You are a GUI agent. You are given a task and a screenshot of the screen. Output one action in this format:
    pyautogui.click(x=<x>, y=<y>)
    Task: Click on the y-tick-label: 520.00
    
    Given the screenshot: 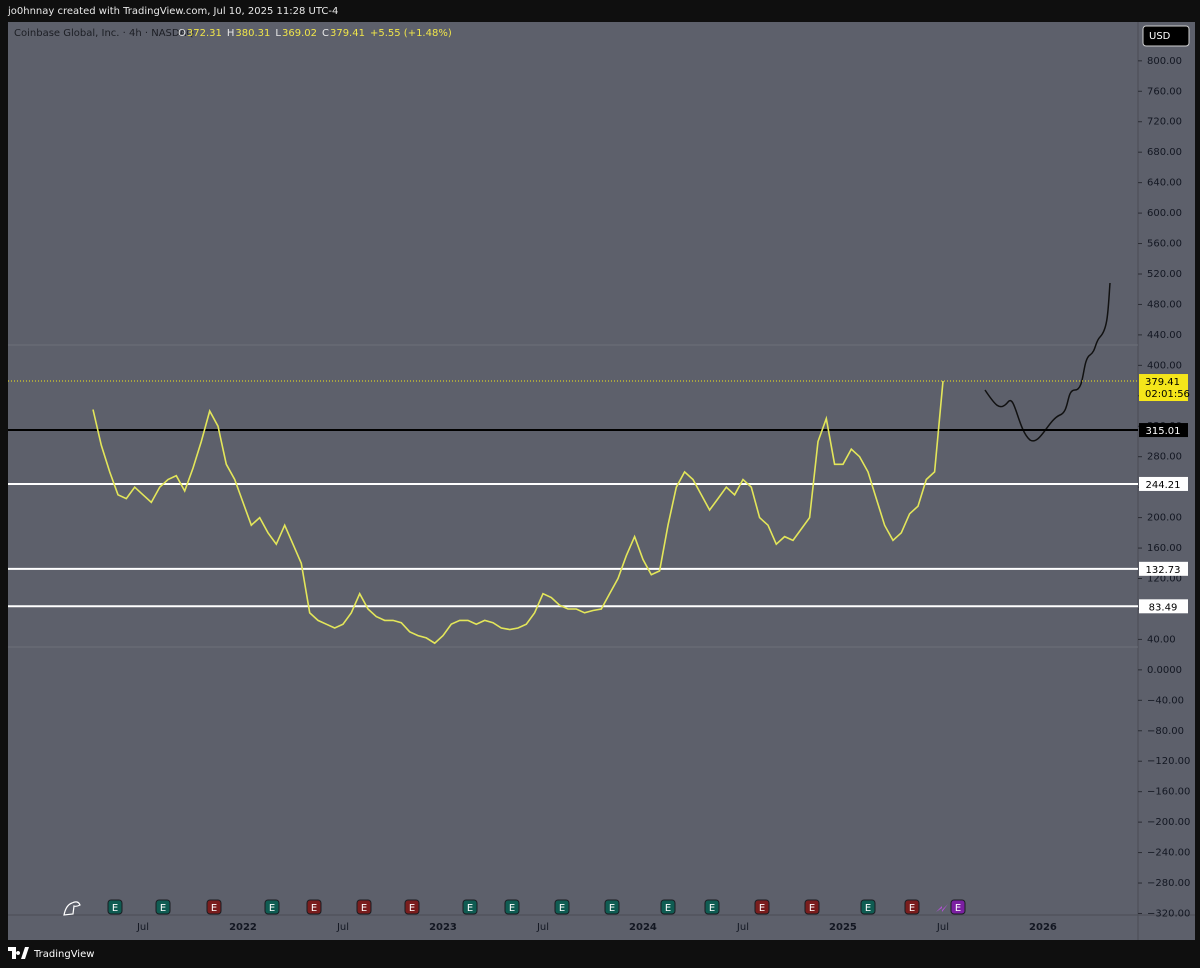 What is the action you would take?
    pyautogui.click(x=1164, y=274)
    